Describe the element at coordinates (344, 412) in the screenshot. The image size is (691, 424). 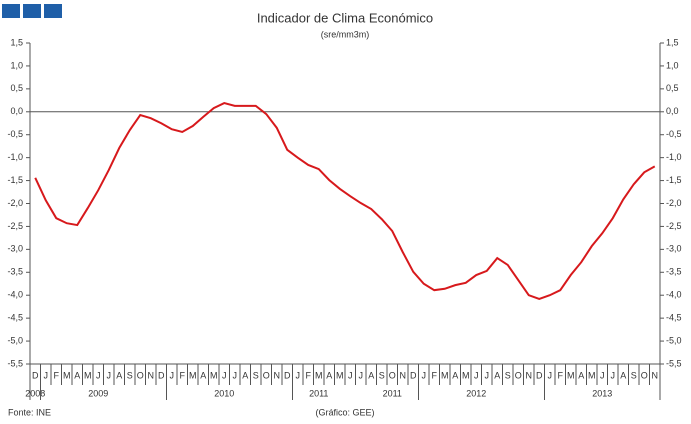
I see `credit: (Gráfico: GEE)` at that location.